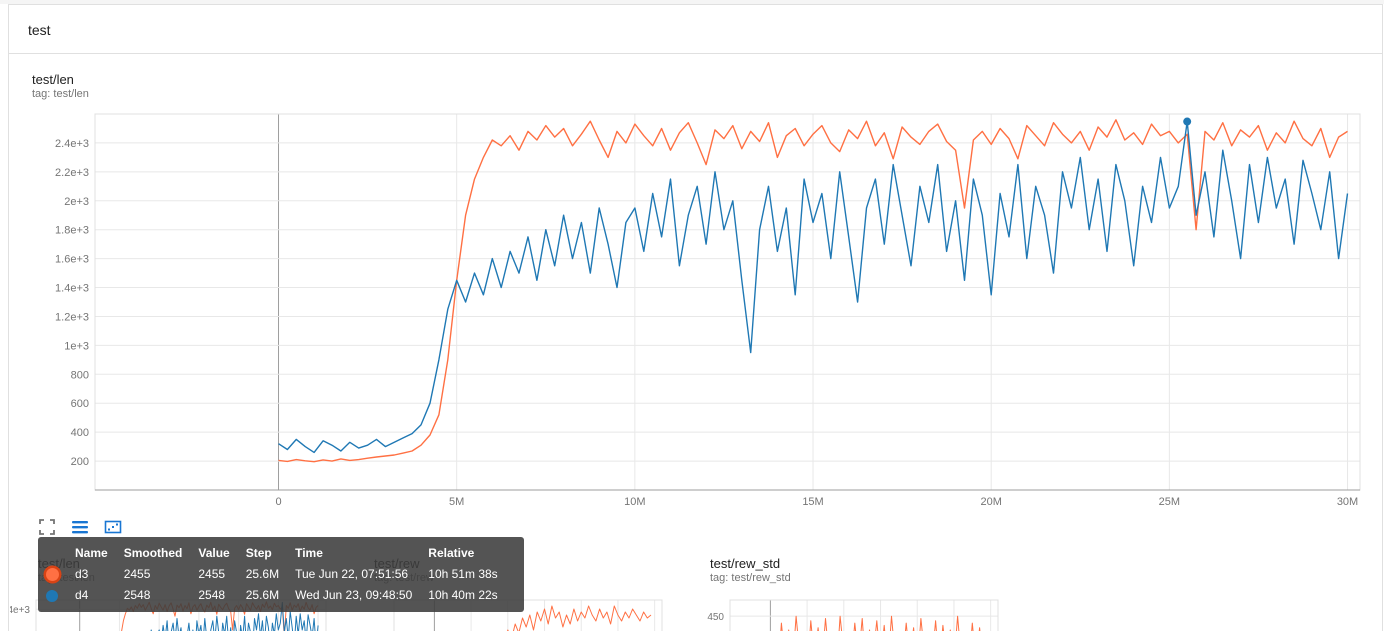 The height and width of the screenshot is (631, 1384). Describe the element at coordinates (692, 2) in the screenshot. I see `top-strip` at that location.